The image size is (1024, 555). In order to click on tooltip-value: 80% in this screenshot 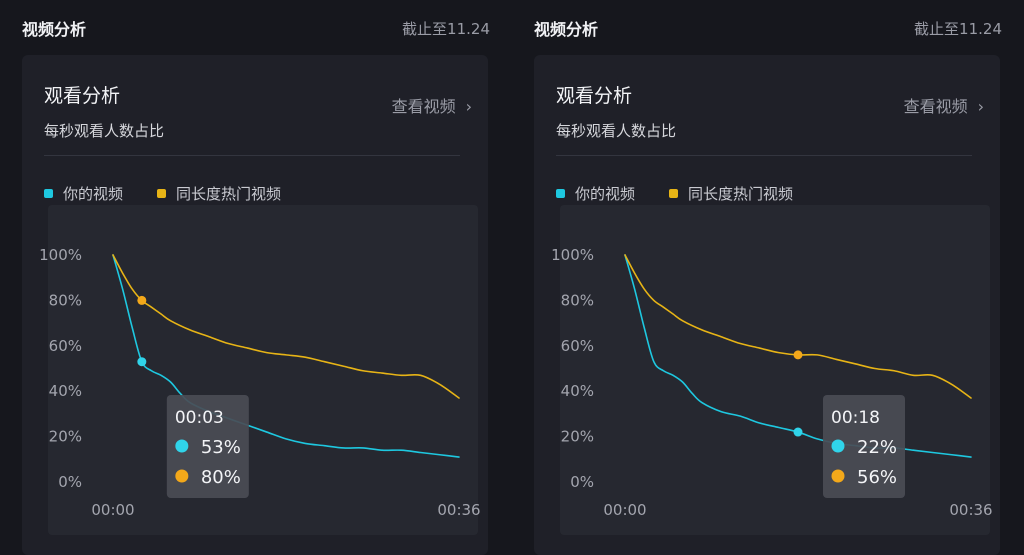, I will do `click(221, 477)`.